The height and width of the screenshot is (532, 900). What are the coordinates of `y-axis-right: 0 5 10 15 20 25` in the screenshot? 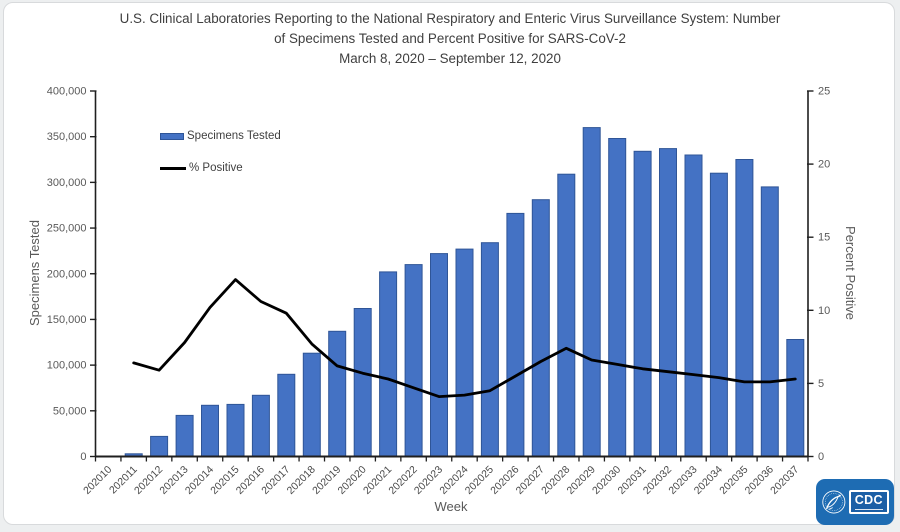 It's located at (818, 274).